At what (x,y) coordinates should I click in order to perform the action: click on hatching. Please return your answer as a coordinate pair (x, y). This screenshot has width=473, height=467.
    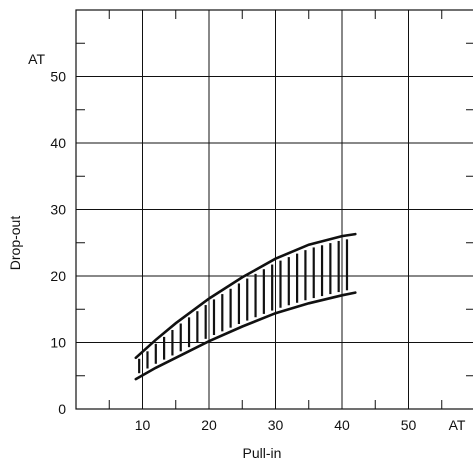
    Looking at the image, I should click on (243, 306).